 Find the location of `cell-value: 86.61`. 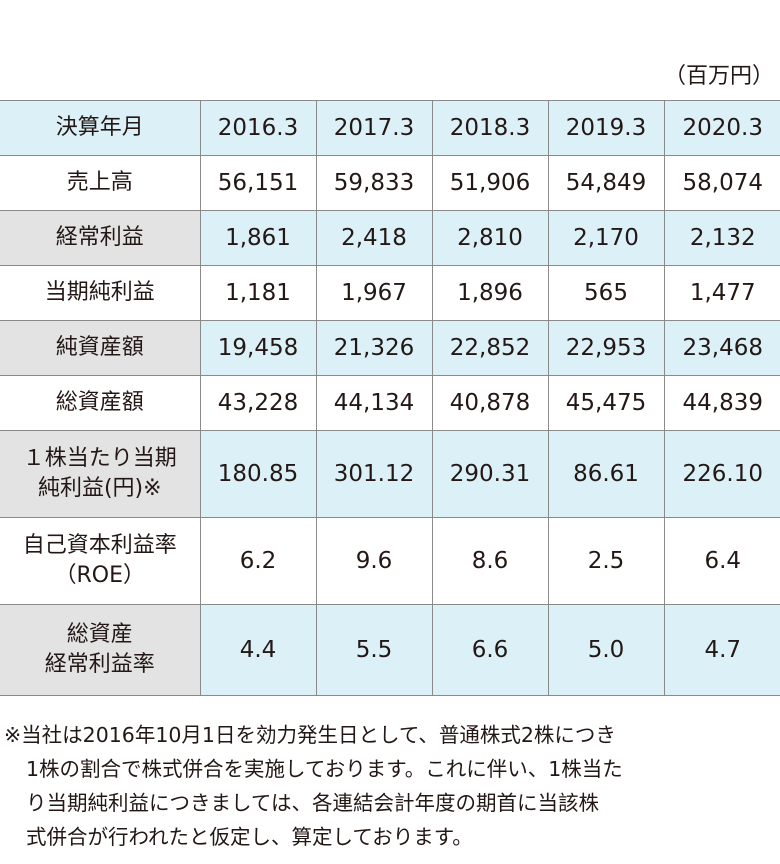

cell-value: 86.61 is located at coordinates (606, 474).